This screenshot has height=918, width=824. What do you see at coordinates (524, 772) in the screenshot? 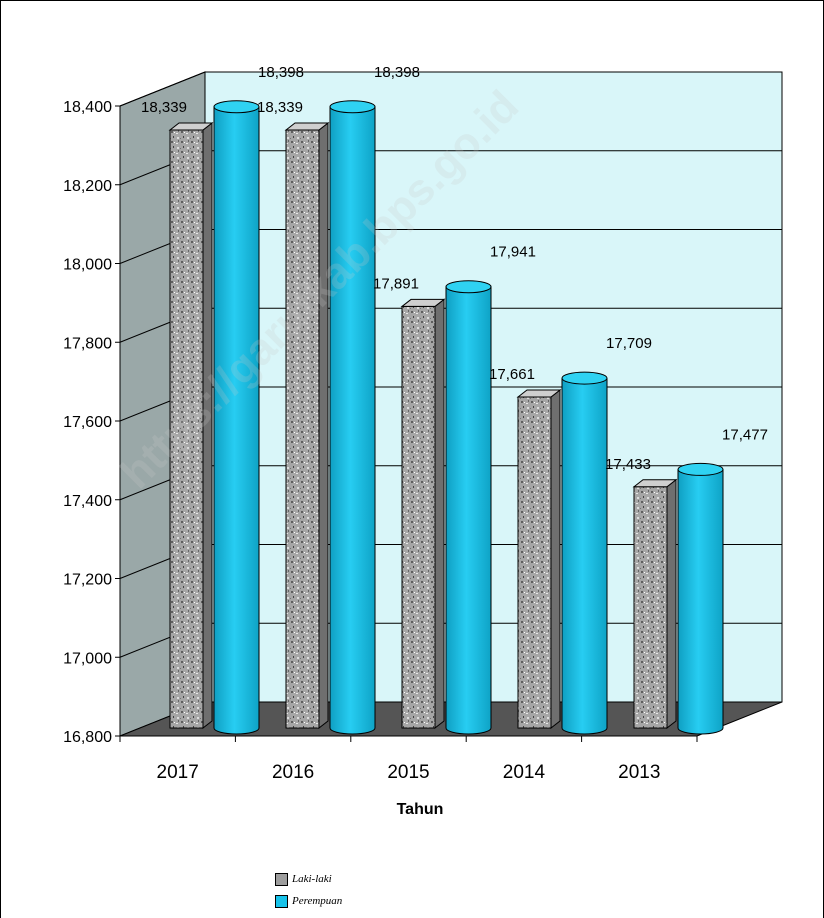
I see `x-tick-label: 2014` at bounding box center [524, 772].